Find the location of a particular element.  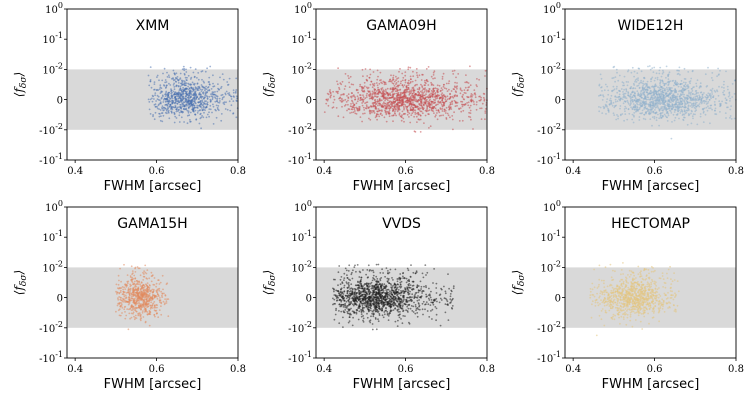

y-tick-label: -10-1 is located at coordinates (549, 159).